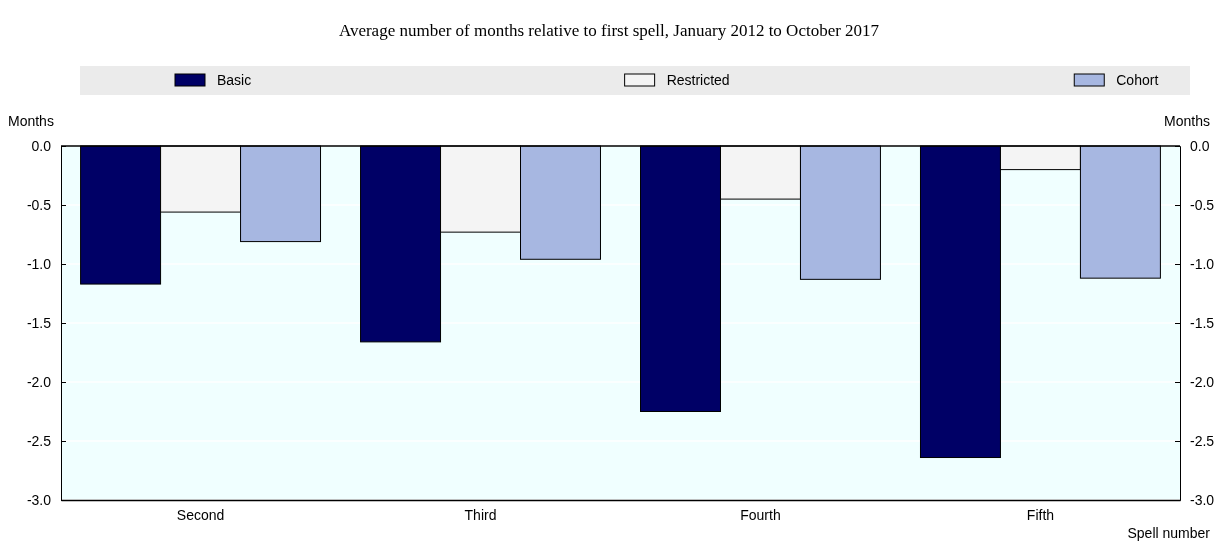 The image size is (1218, 543). Describe the element at coordinates (1202, 440) in the screenshot. I see `y2-tick-label: -2.5` at that location.